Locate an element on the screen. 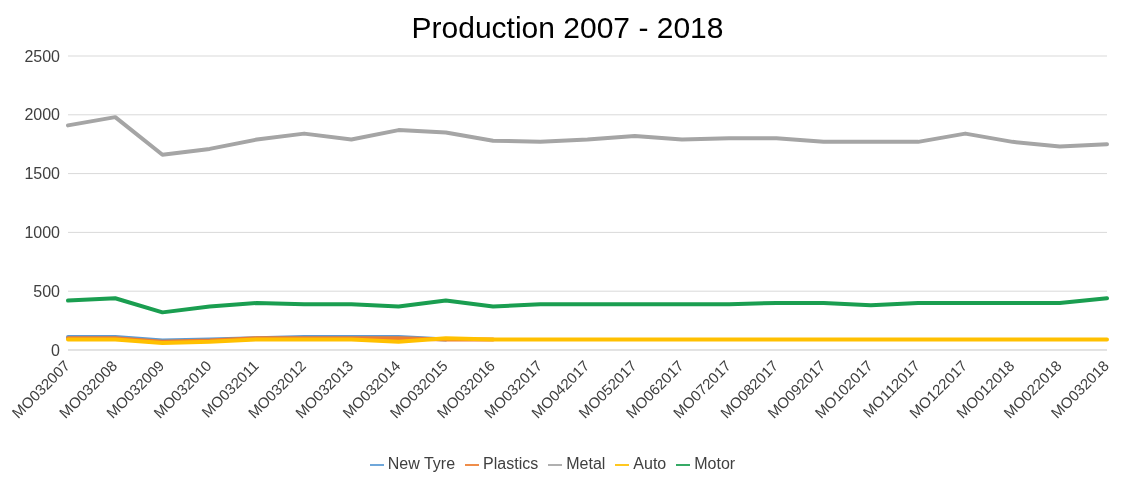 Image resolution: width=1135 pixels, height=478 pixels. y-tick-label: 1000 is located at coordinates (42, 233).